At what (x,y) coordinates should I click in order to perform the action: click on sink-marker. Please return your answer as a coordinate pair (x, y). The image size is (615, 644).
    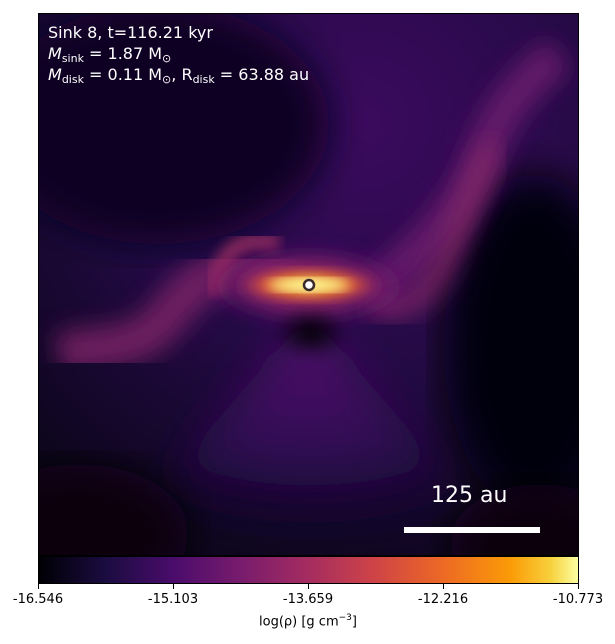
    Looking at the image, I should click on (309, 285).